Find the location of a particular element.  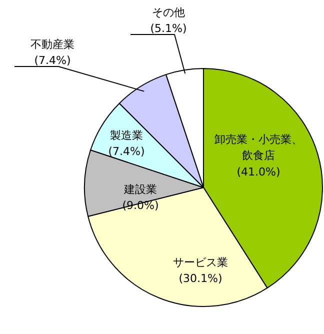

data-label: (30.1%) is located at coordinates (200, 279).